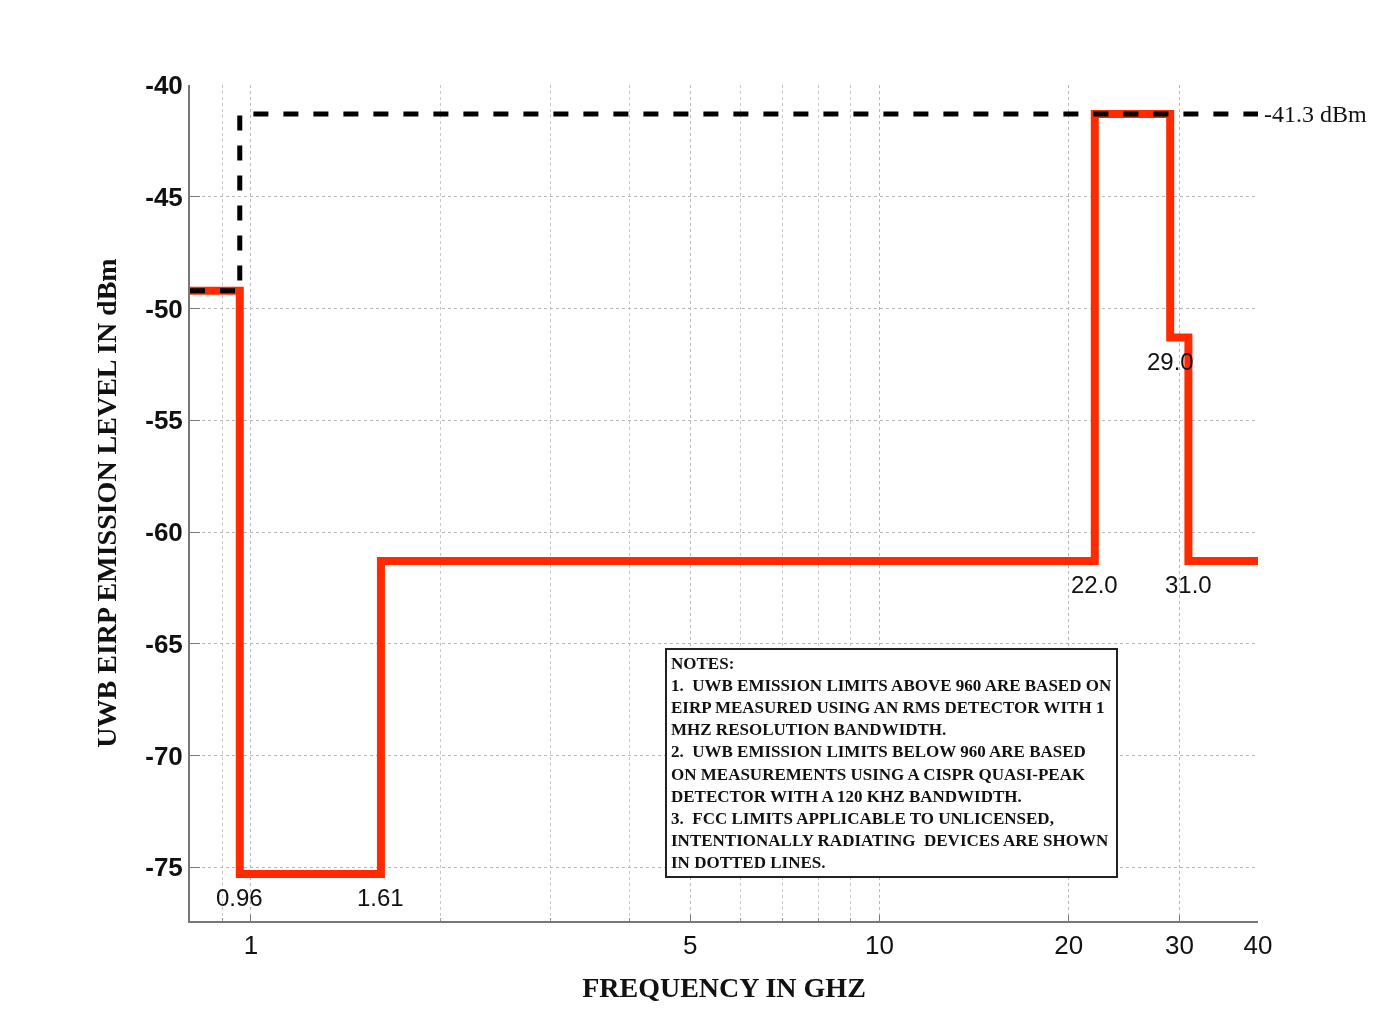  Describe the element at coordinates (1258, 945) in the screenshot. I see `x-tick-label: 40` at that location.